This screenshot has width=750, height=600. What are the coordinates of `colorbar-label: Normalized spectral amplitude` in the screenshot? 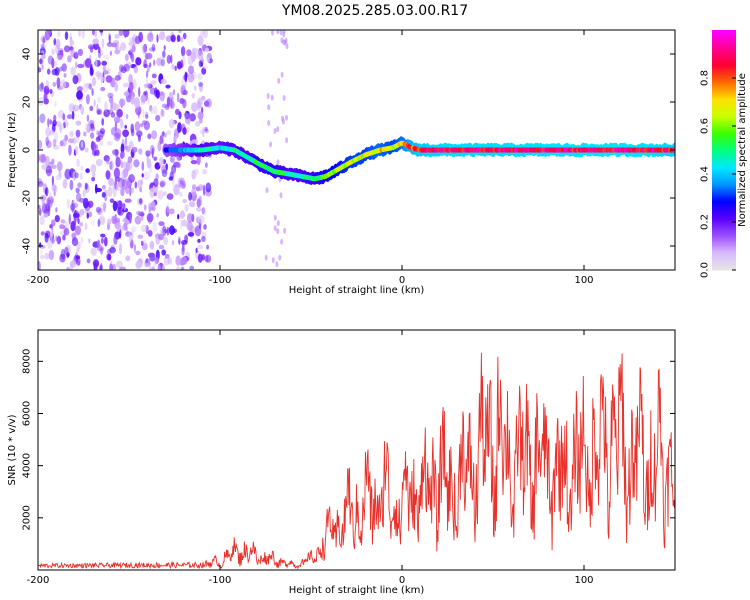 It's located at (742, 150).